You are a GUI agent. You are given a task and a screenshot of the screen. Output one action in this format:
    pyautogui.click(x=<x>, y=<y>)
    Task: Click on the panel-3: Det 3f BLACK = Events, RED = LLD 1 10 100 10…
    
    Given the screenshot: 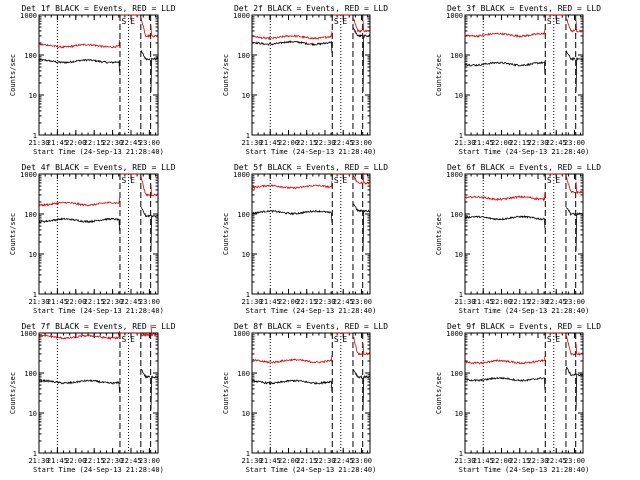 What is the action you would take?
    pyautogui.click(x=518, y=80)
    